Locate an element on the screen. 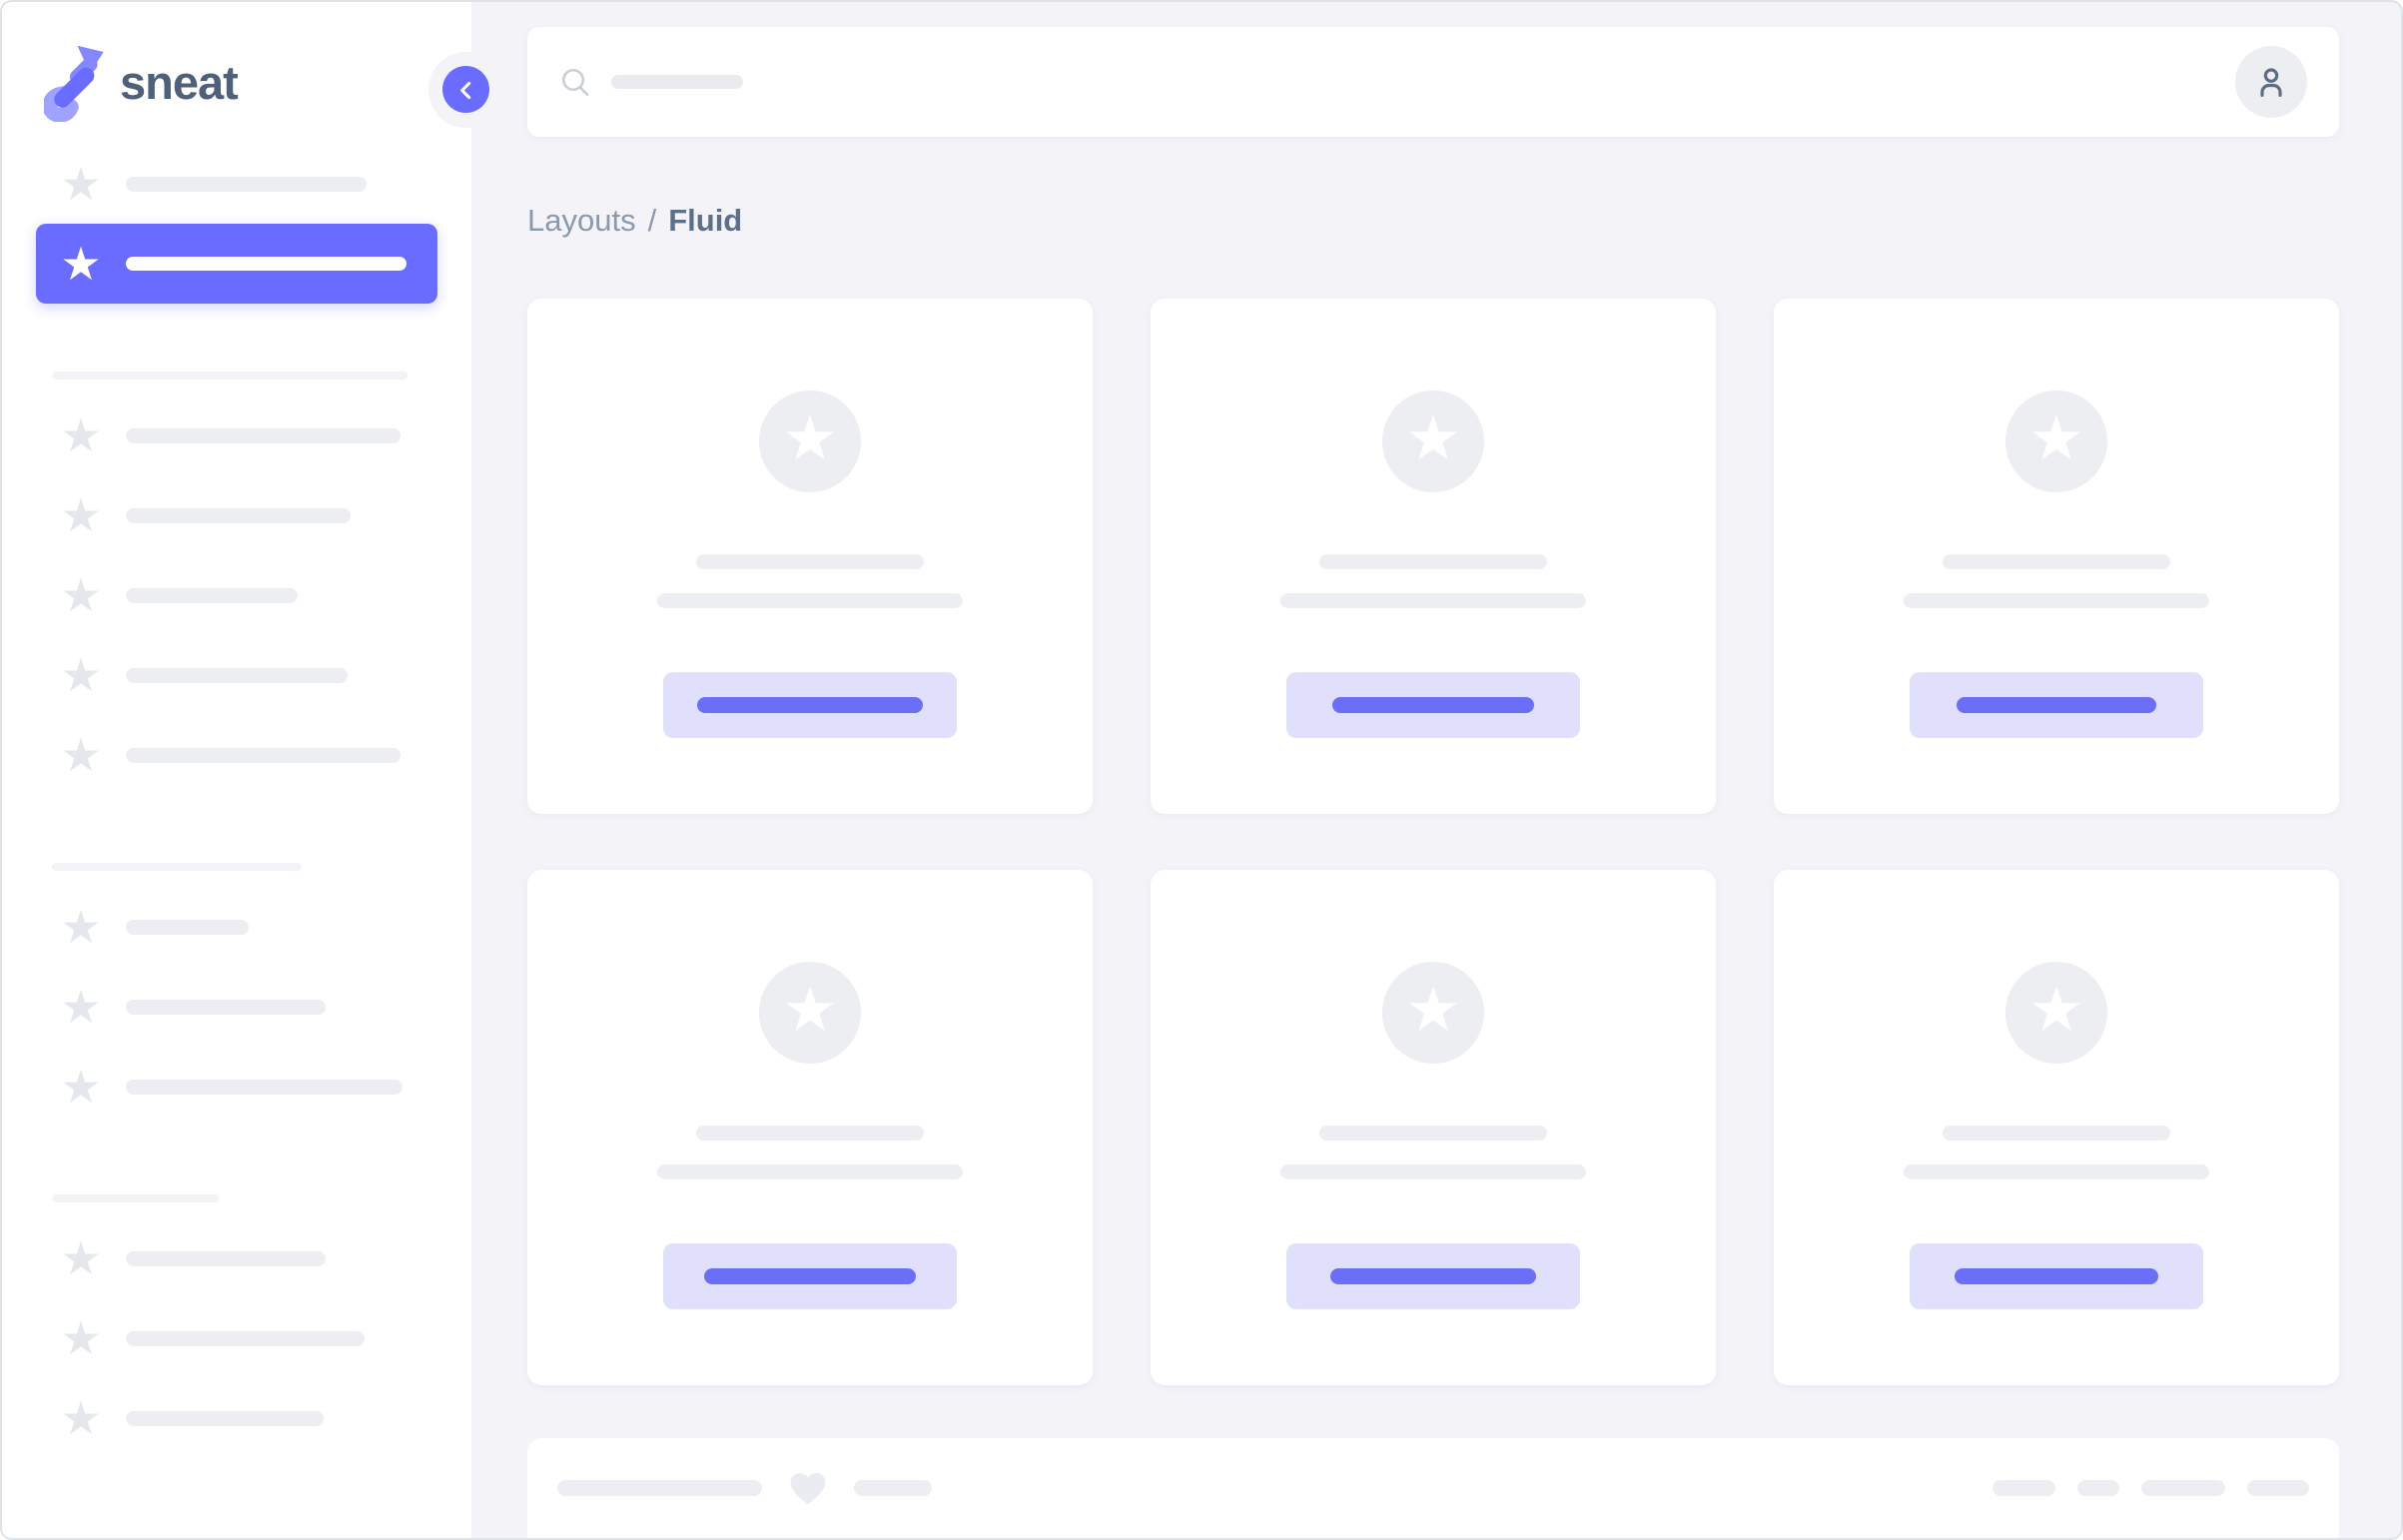 Image resolution: width=2403 pixels, height=1540 pixels. breadcrumb-link-layouts: Layouts is located at coordinates (581, 221).